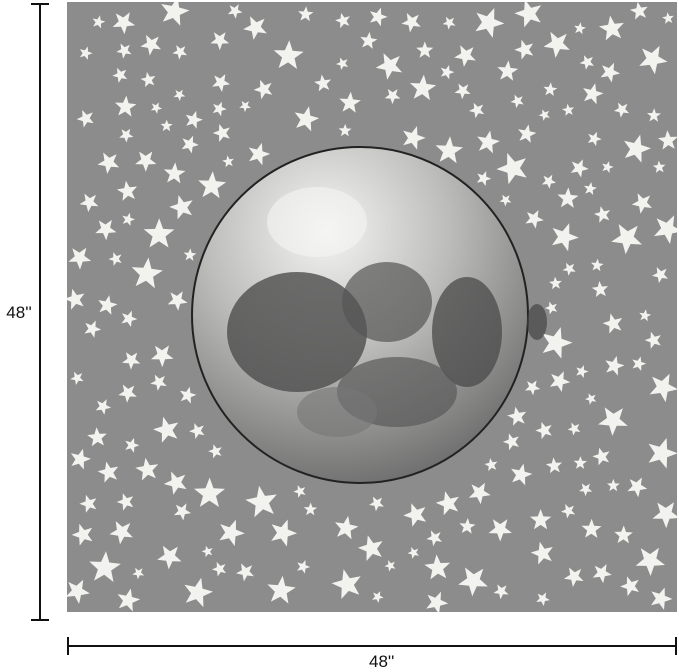  I want to click on height-dimension-line, so click(40, 311).